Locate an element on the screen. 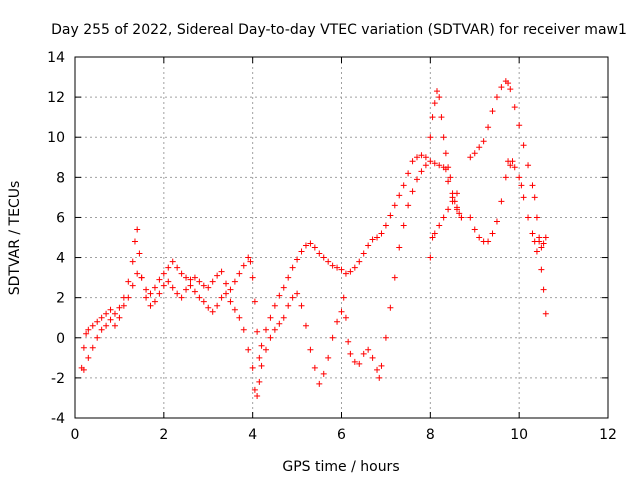  x-tick-label: 2 is located at coordinates (163, 435).